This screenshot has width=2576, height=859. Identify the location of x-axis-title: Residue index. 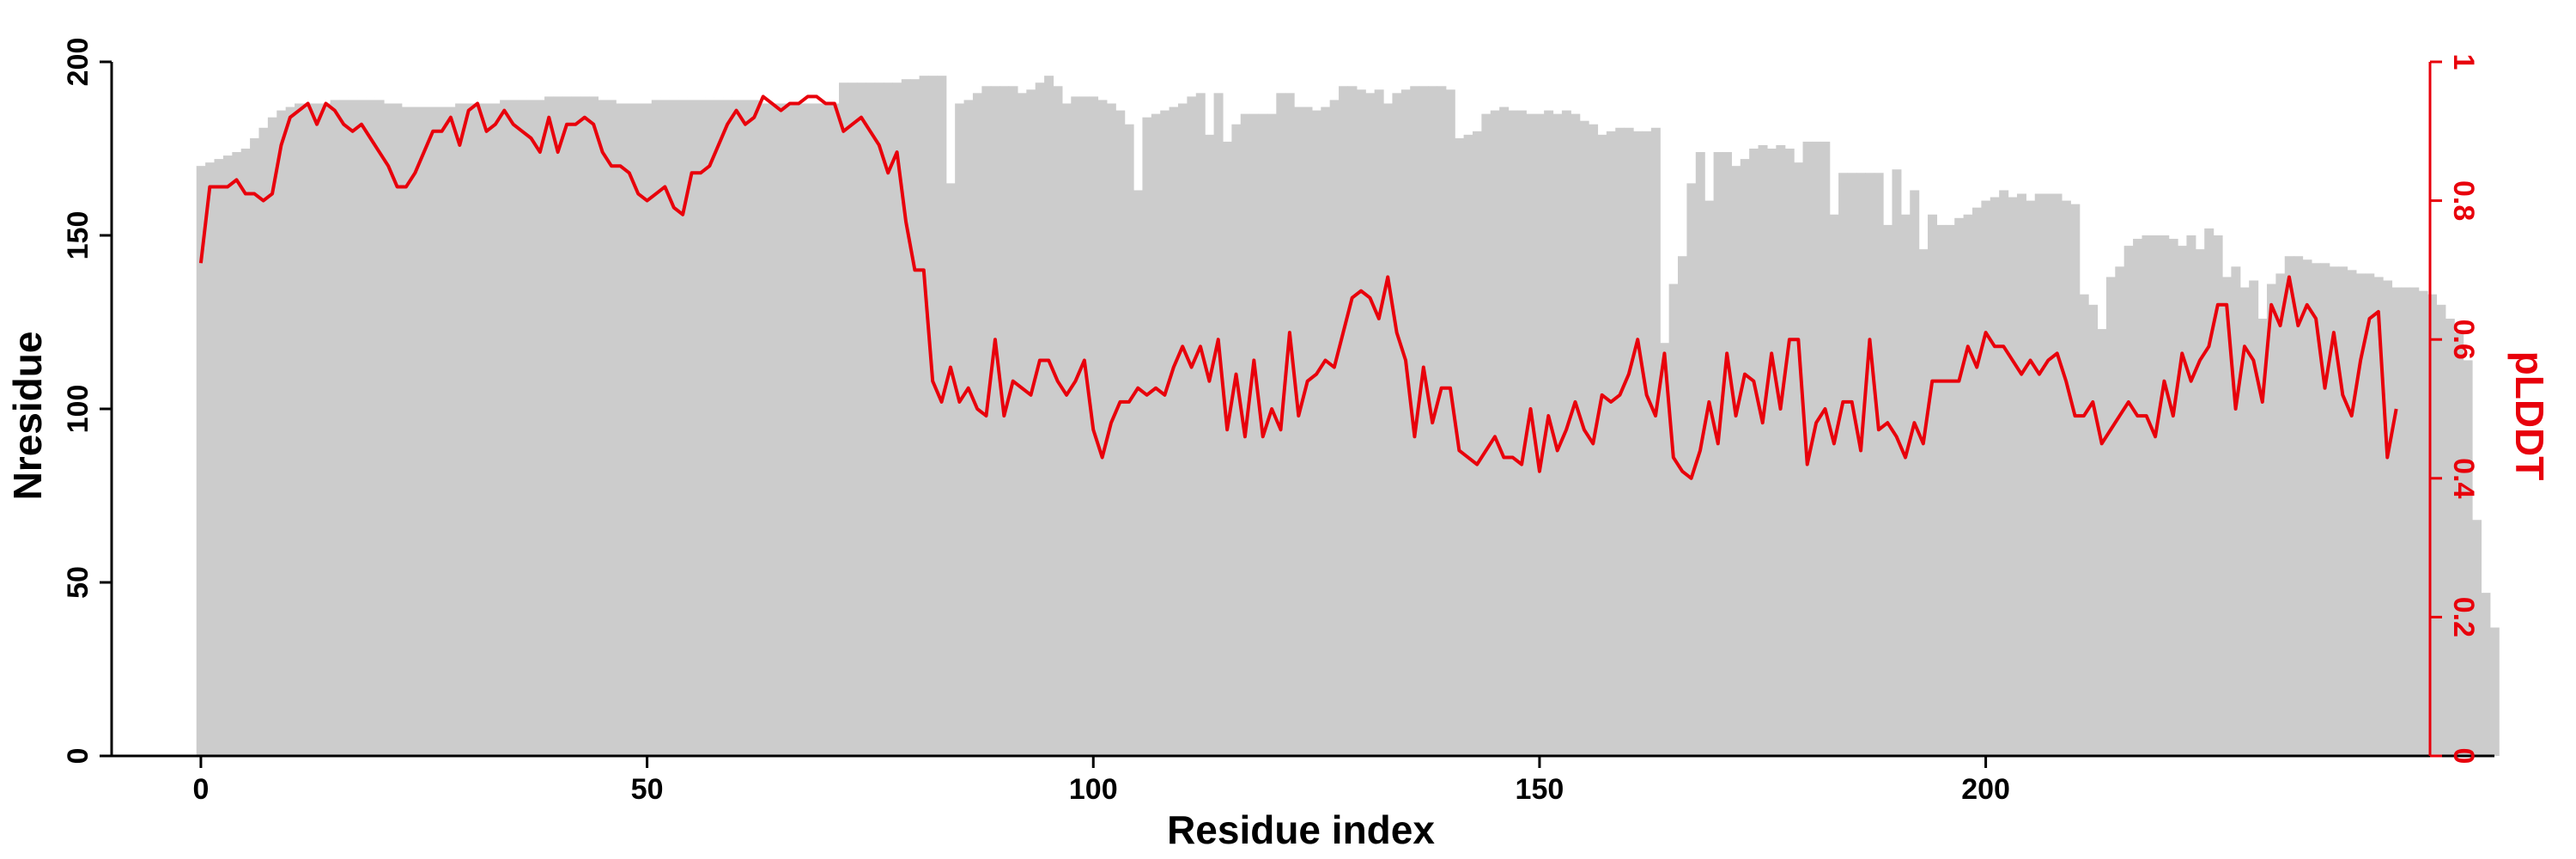
(1301, 829).